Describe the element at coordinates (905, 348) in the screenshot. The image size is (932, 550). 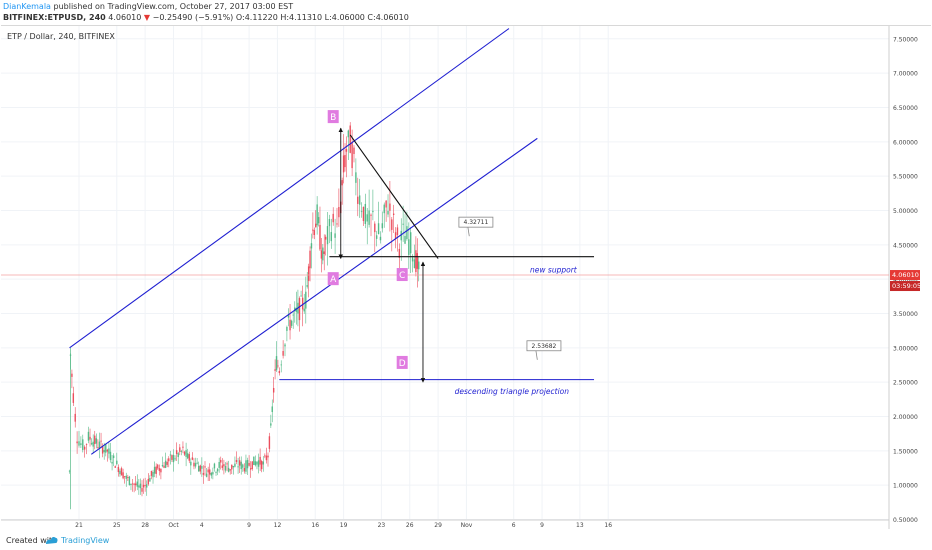
I see `y-tick-label: 3.00000` at that location.